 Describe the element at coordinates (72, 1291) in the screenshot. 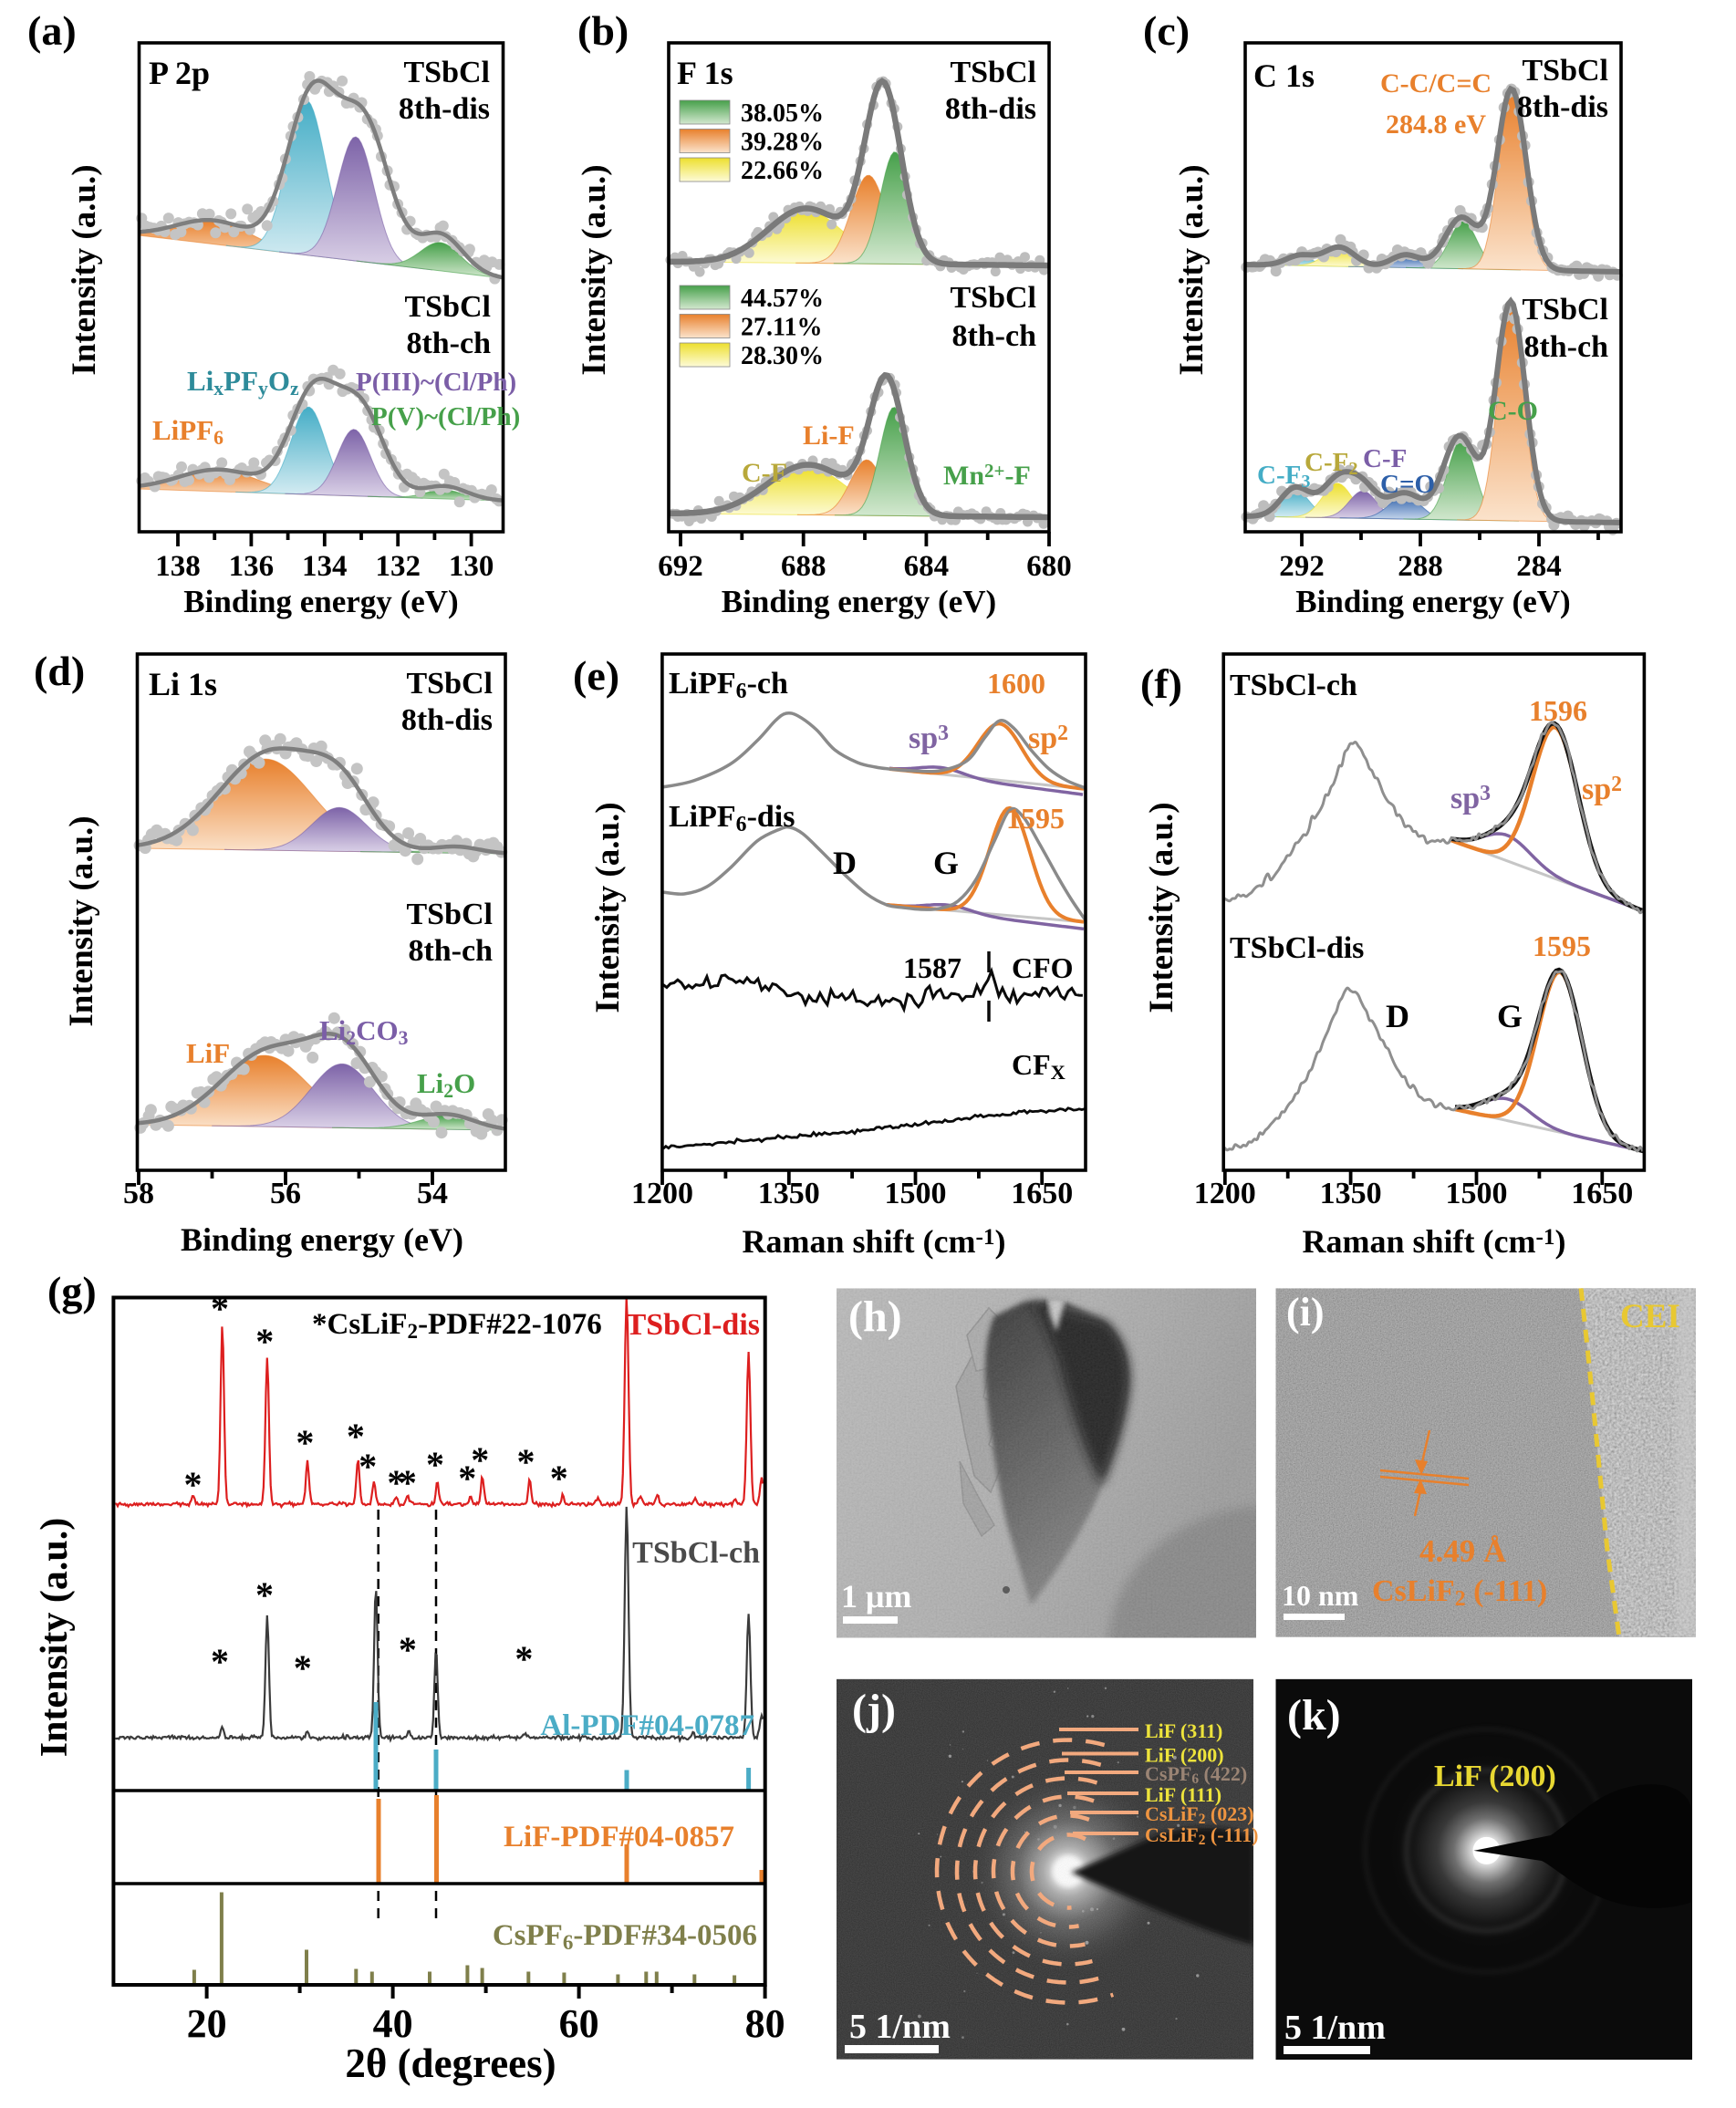

I see `svg-text: (g)` at that location.